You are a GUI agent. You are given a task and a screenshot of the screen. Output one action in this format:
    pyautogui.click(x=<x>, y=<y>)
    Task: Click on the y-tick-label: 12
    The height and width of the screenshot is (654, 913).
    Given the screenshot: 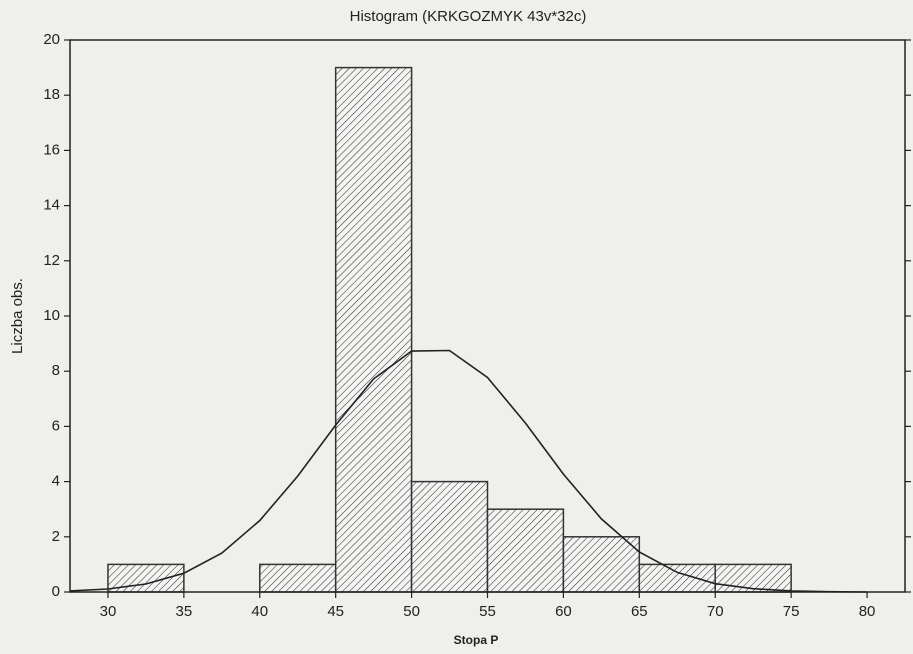 What is the action you would take?
    pyautogui.click(x=51, y=260)
    